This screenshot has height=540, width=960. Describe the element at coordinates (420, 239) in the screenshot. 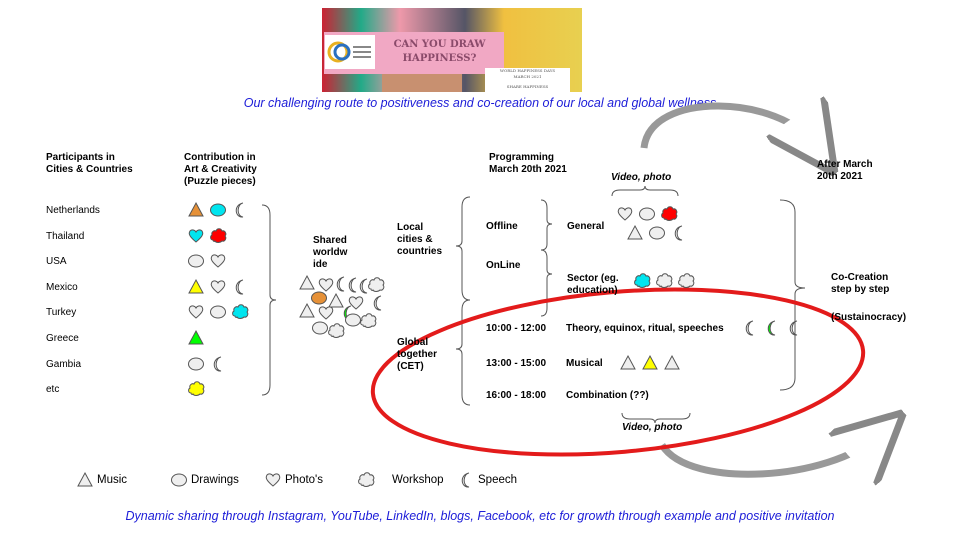

I see `local-label: Local cities & countries` at that location.